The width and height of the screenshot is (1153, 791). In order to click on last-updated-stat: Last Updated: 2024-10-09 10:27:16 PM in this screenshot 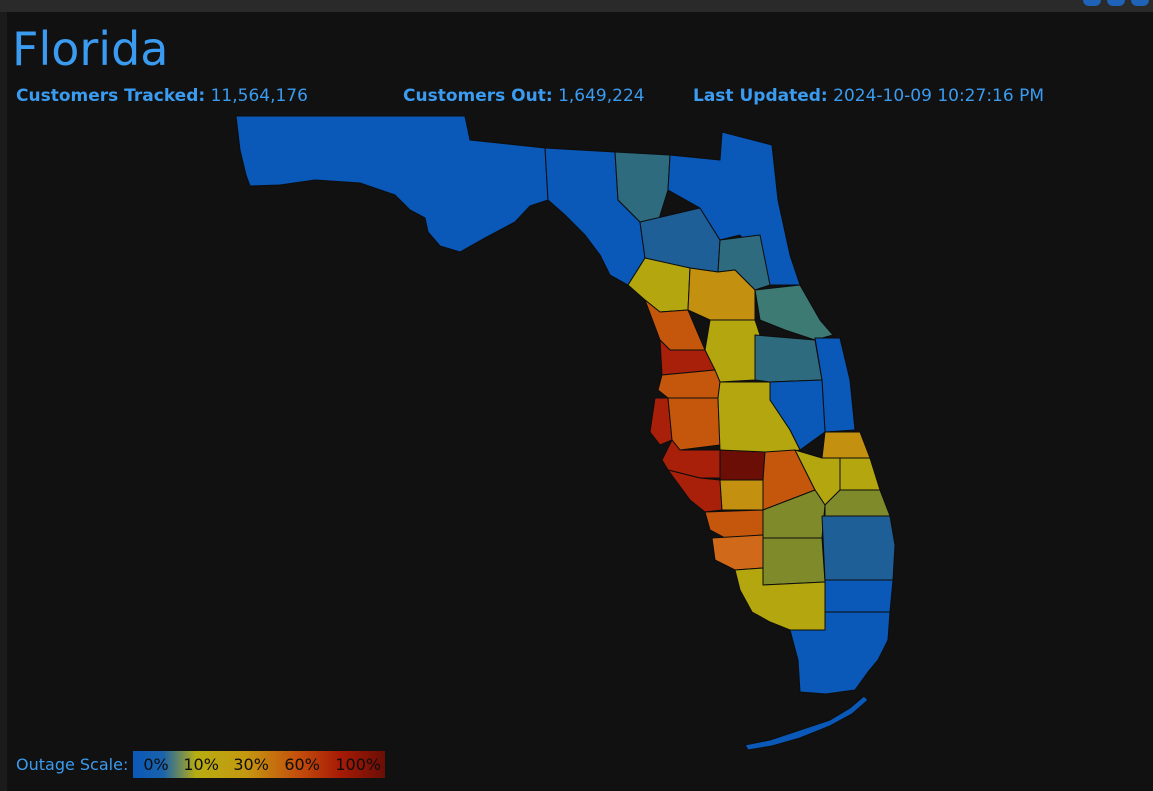, I will do `click(868, 96)`.